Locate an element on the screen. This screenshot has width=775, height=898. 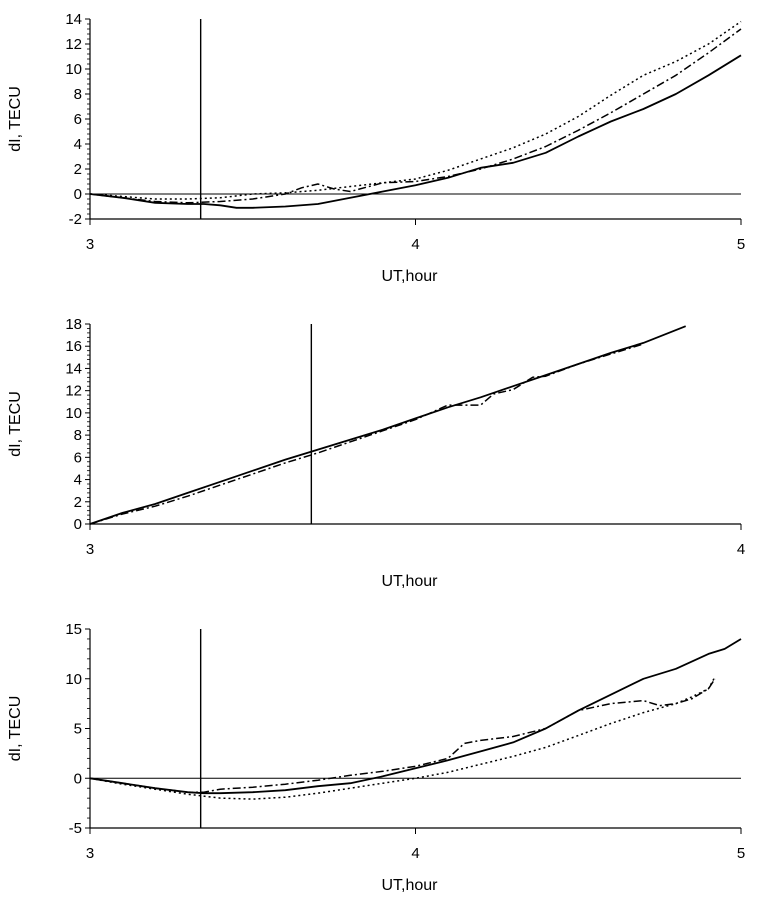
y-tick-label: 18 is located at coordinates (73, 324).